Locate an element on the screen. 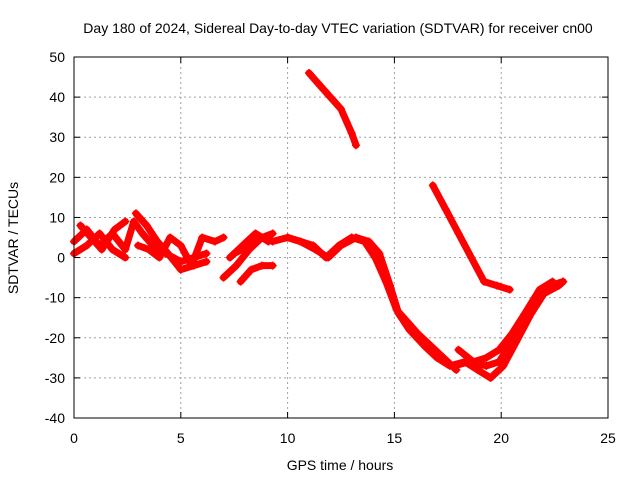 The width and height of the screenshot is (640, 480). x-tick-label: 15 is located at coordinates (395, 438).